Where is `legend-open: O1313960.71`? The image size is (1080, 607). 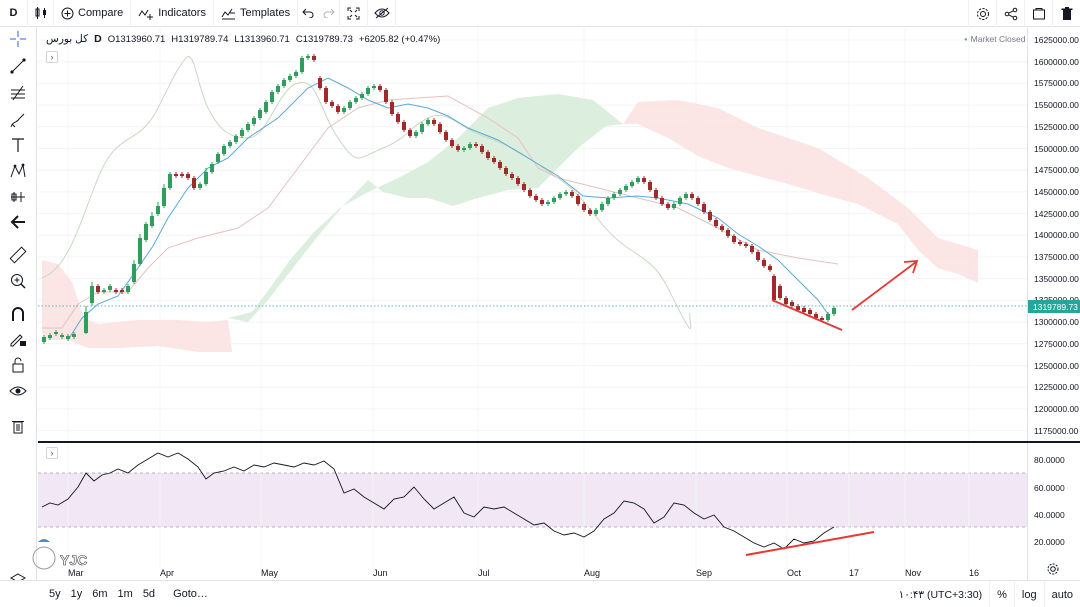
legend-open: O1313960.71 is located at coordinates (136, 39).